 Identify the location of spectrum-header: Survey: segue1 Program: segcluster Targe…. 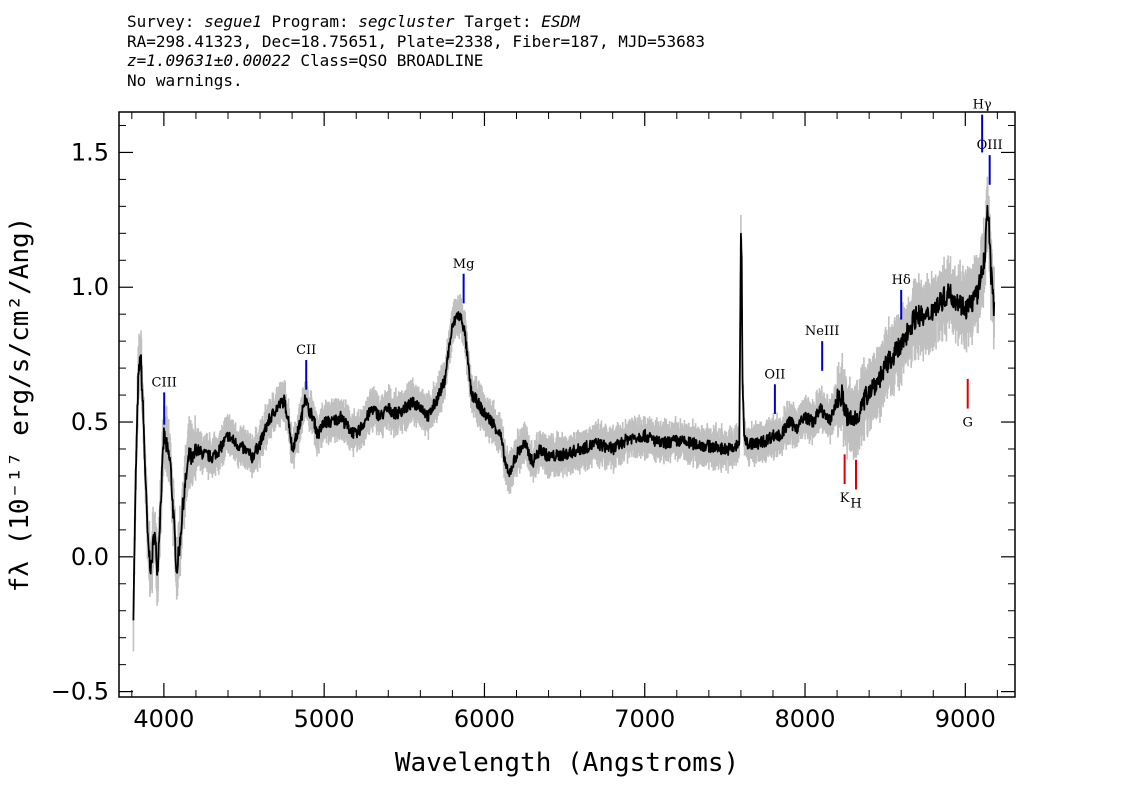
(416, 51).